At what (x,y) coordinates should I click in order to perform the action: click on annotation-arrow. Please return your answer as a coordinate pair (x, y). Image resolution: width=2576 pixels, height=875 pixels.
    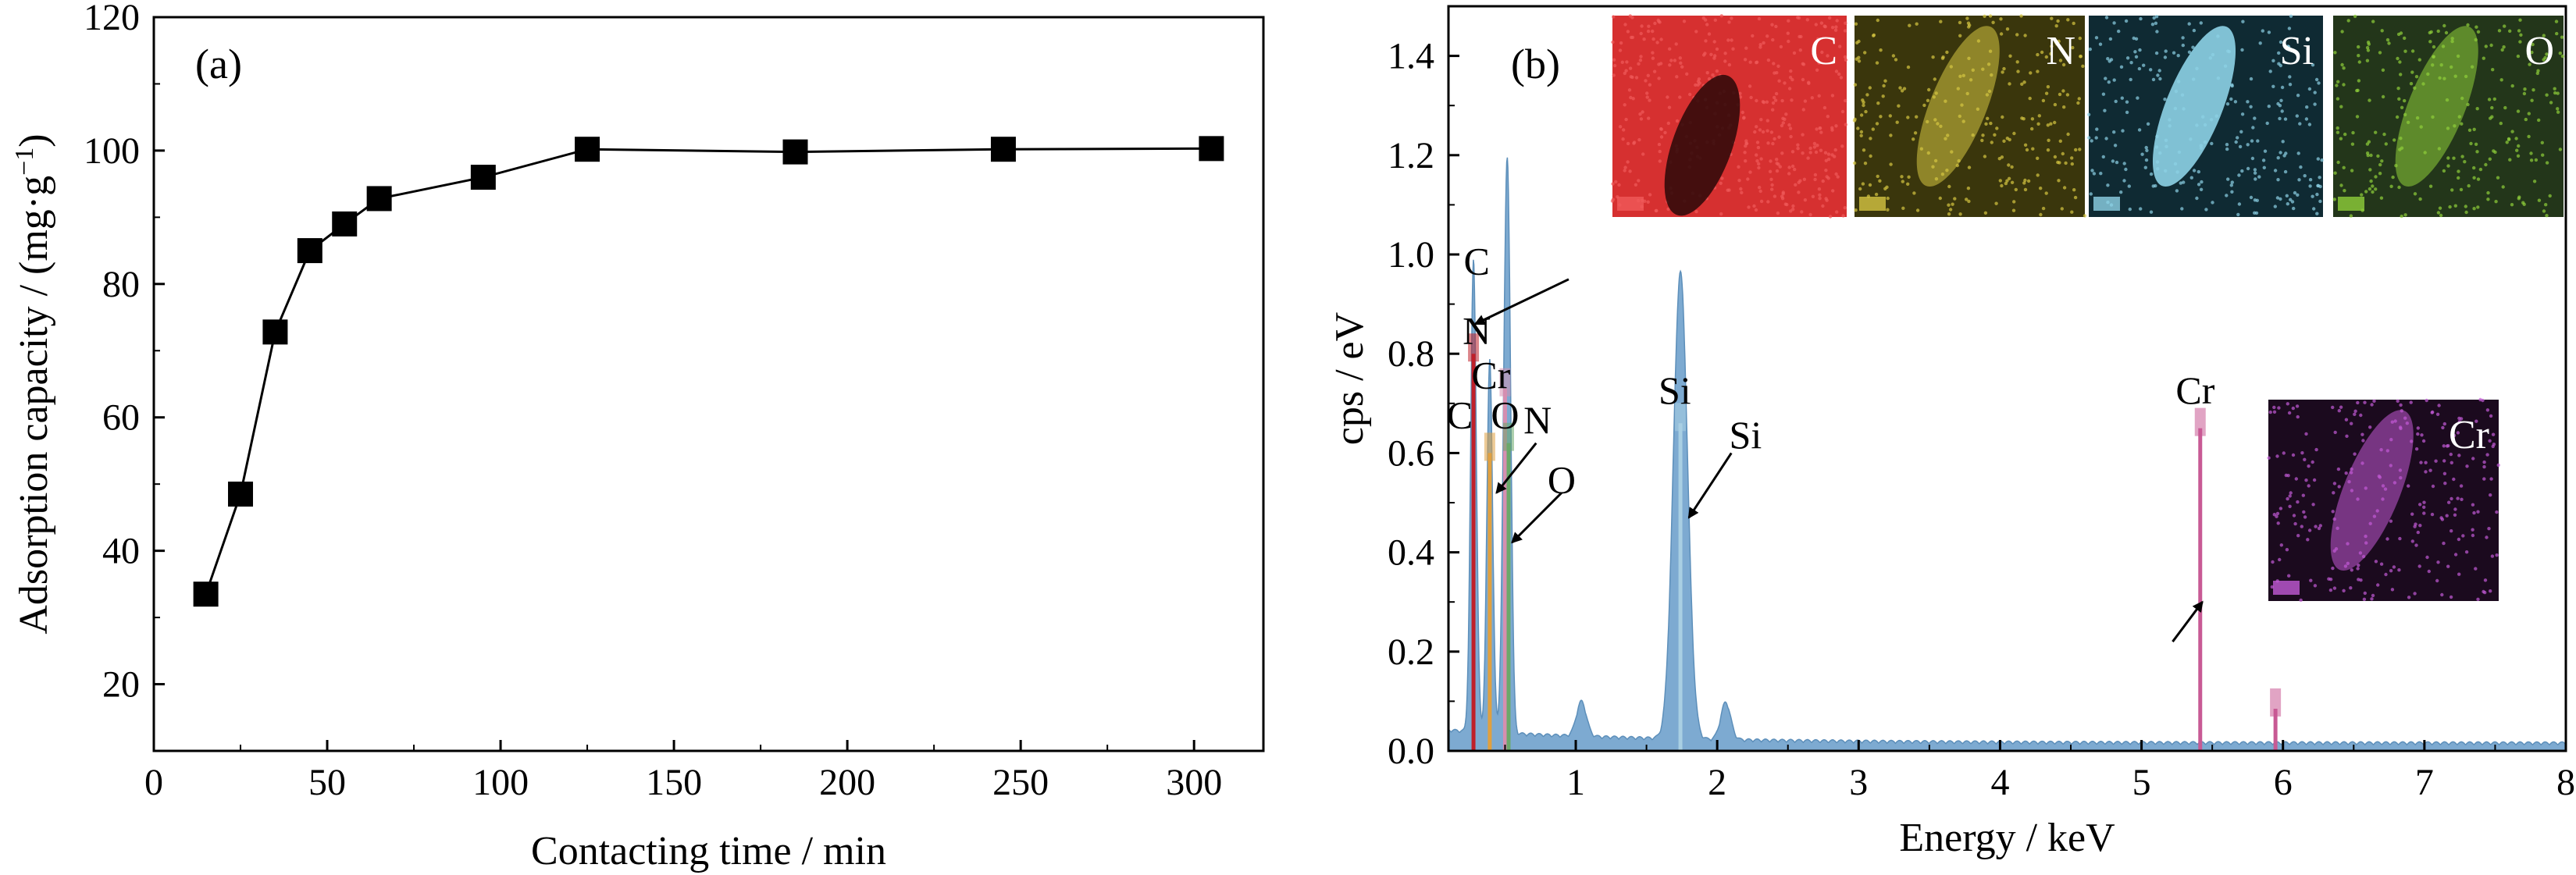
    Looking at the image, I should click on (1536, 518).